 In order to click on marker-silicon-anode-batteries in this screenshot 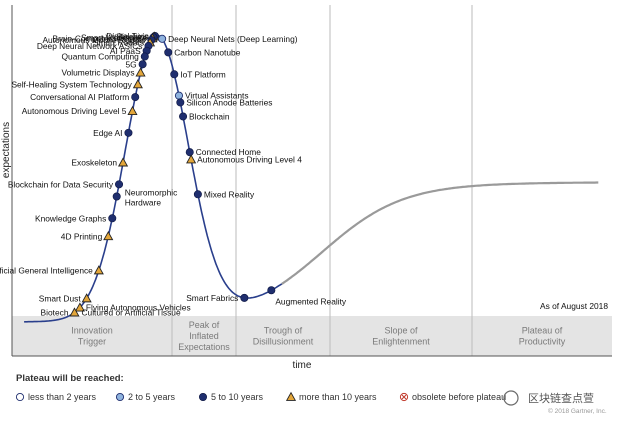, I will do `click(180, 102)`.